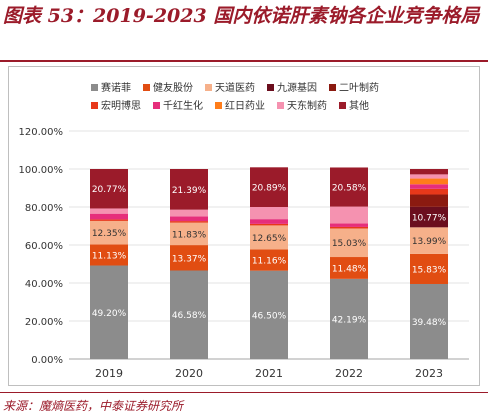 The image size is (488, 418). What do you see at coordinates (269, 373) in the screenshot?
I see `x-tick-label-2021: 2021` at bounding box center [269, 373].